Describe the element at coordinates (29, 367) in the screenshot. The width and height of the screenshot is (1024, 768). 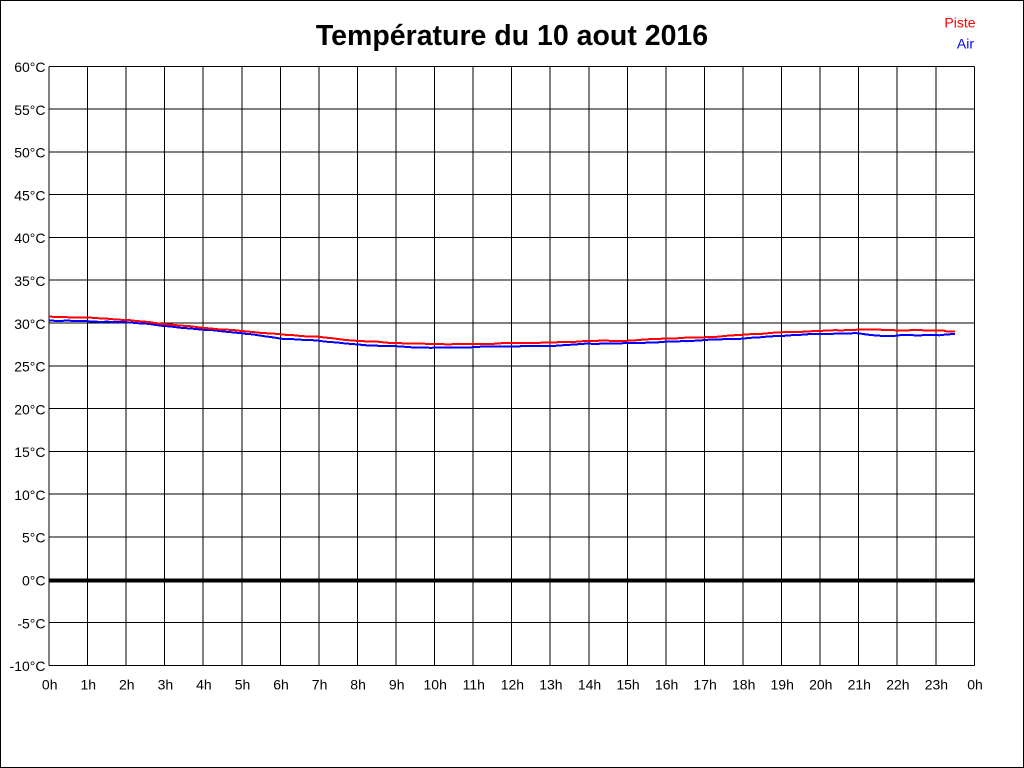
I see `svg-text: 25°C` at that location.